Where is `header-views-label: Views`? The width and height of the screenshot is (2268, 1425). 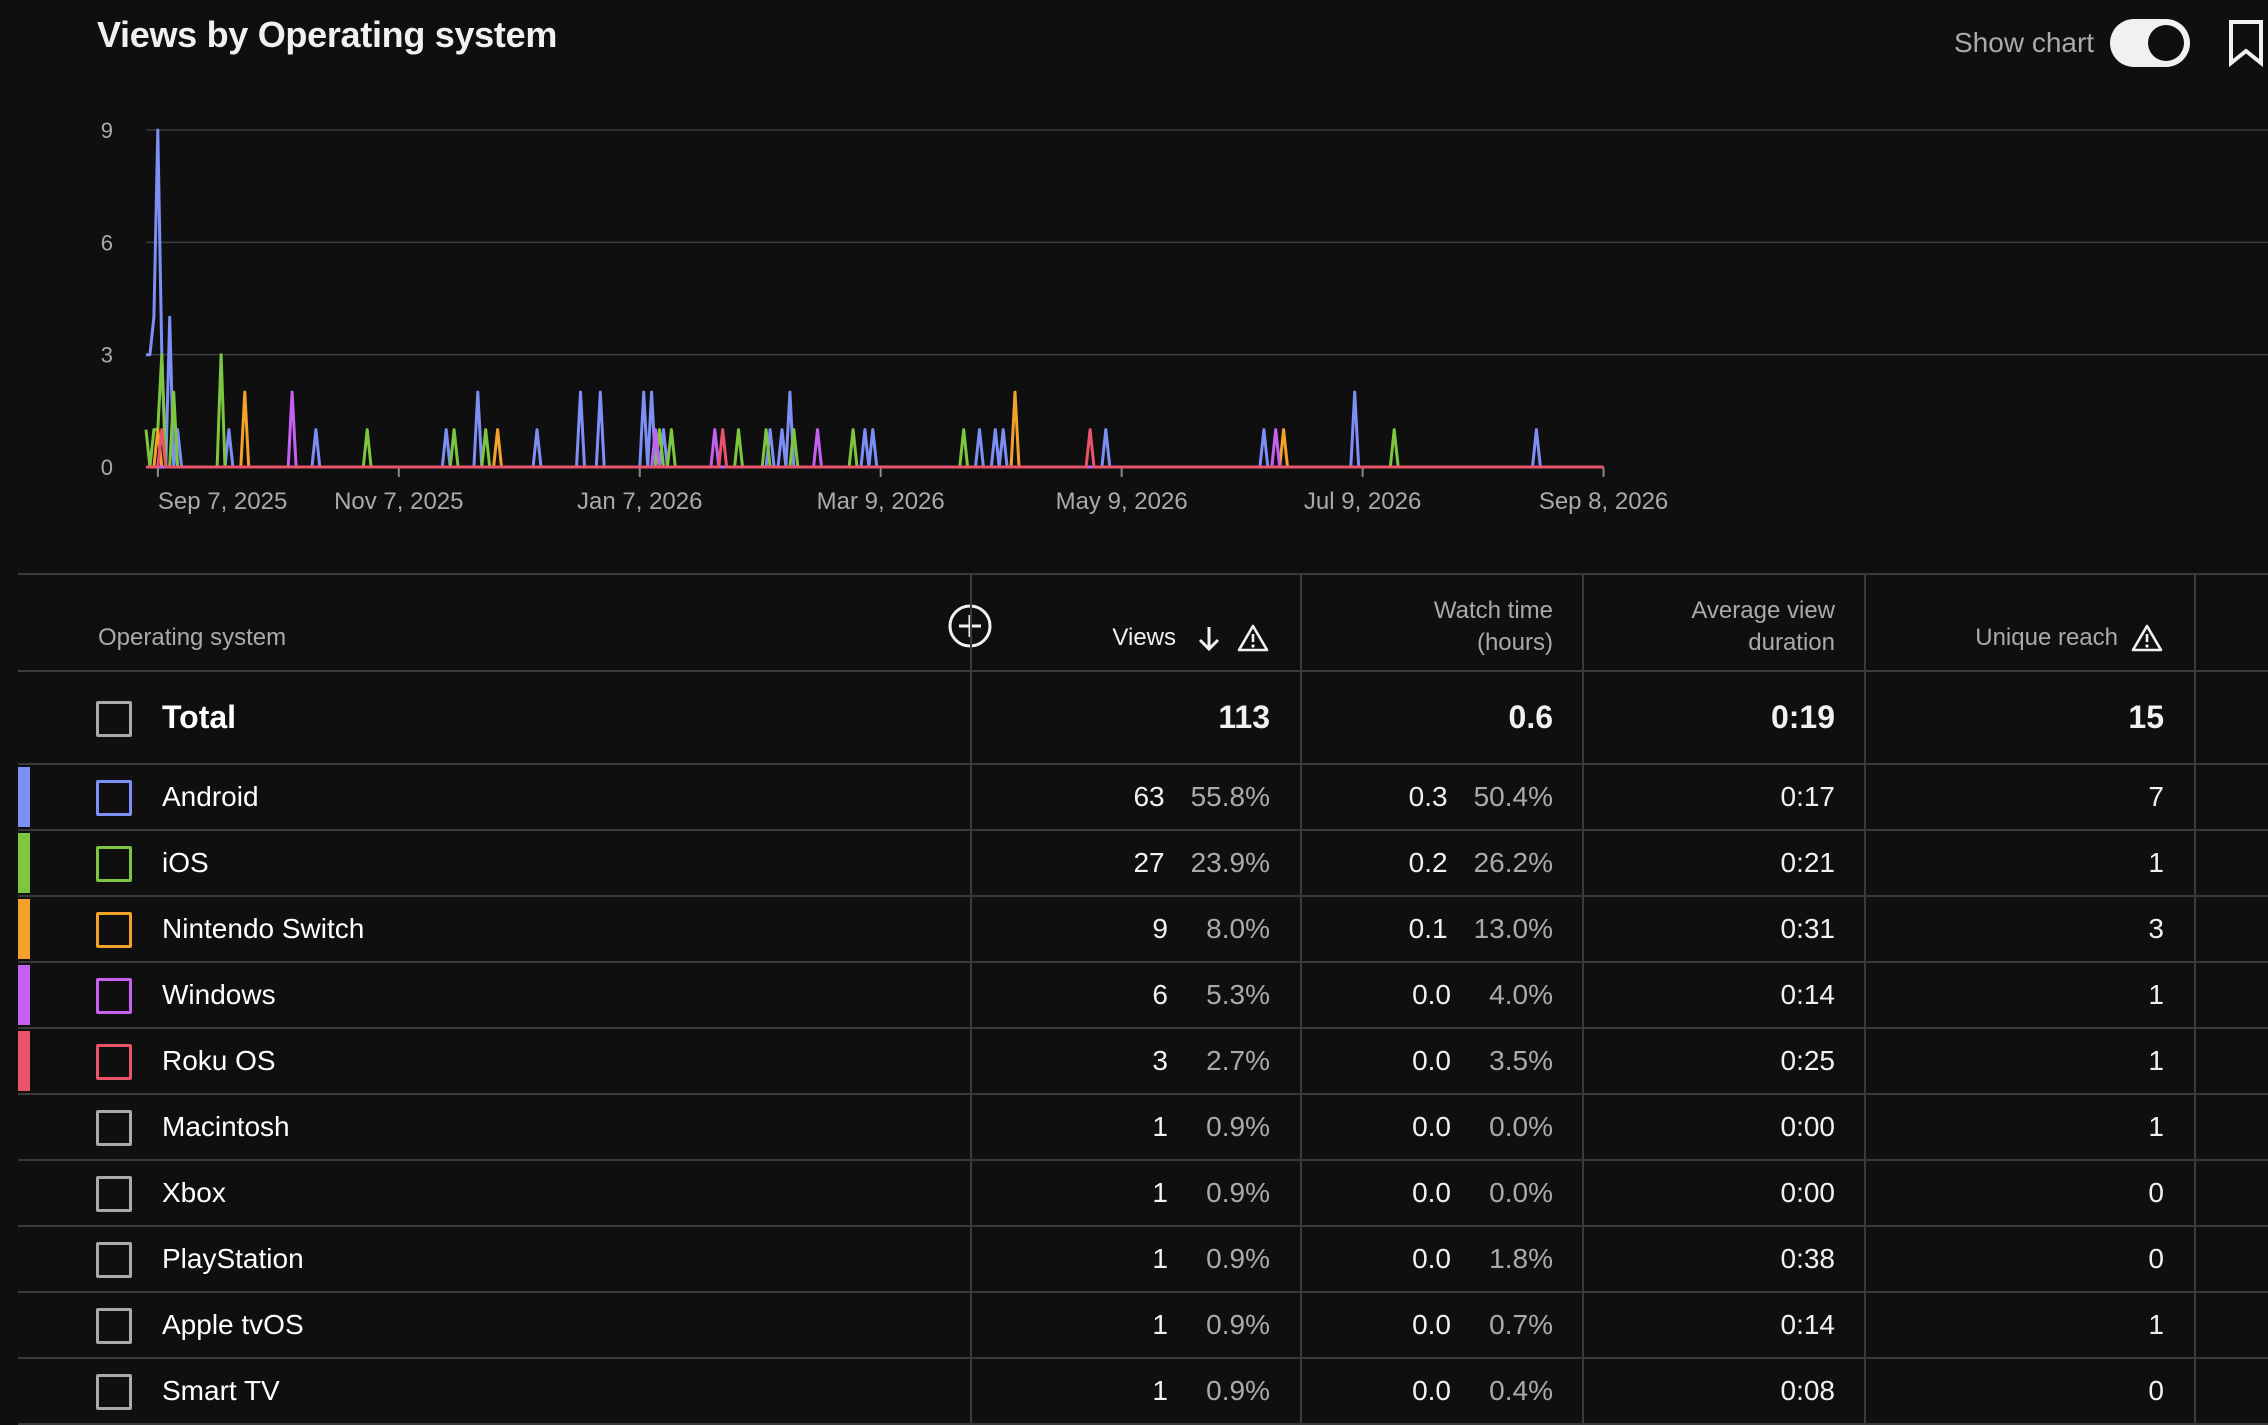
header-views-label: Views is located at coordinates (1144, 637).